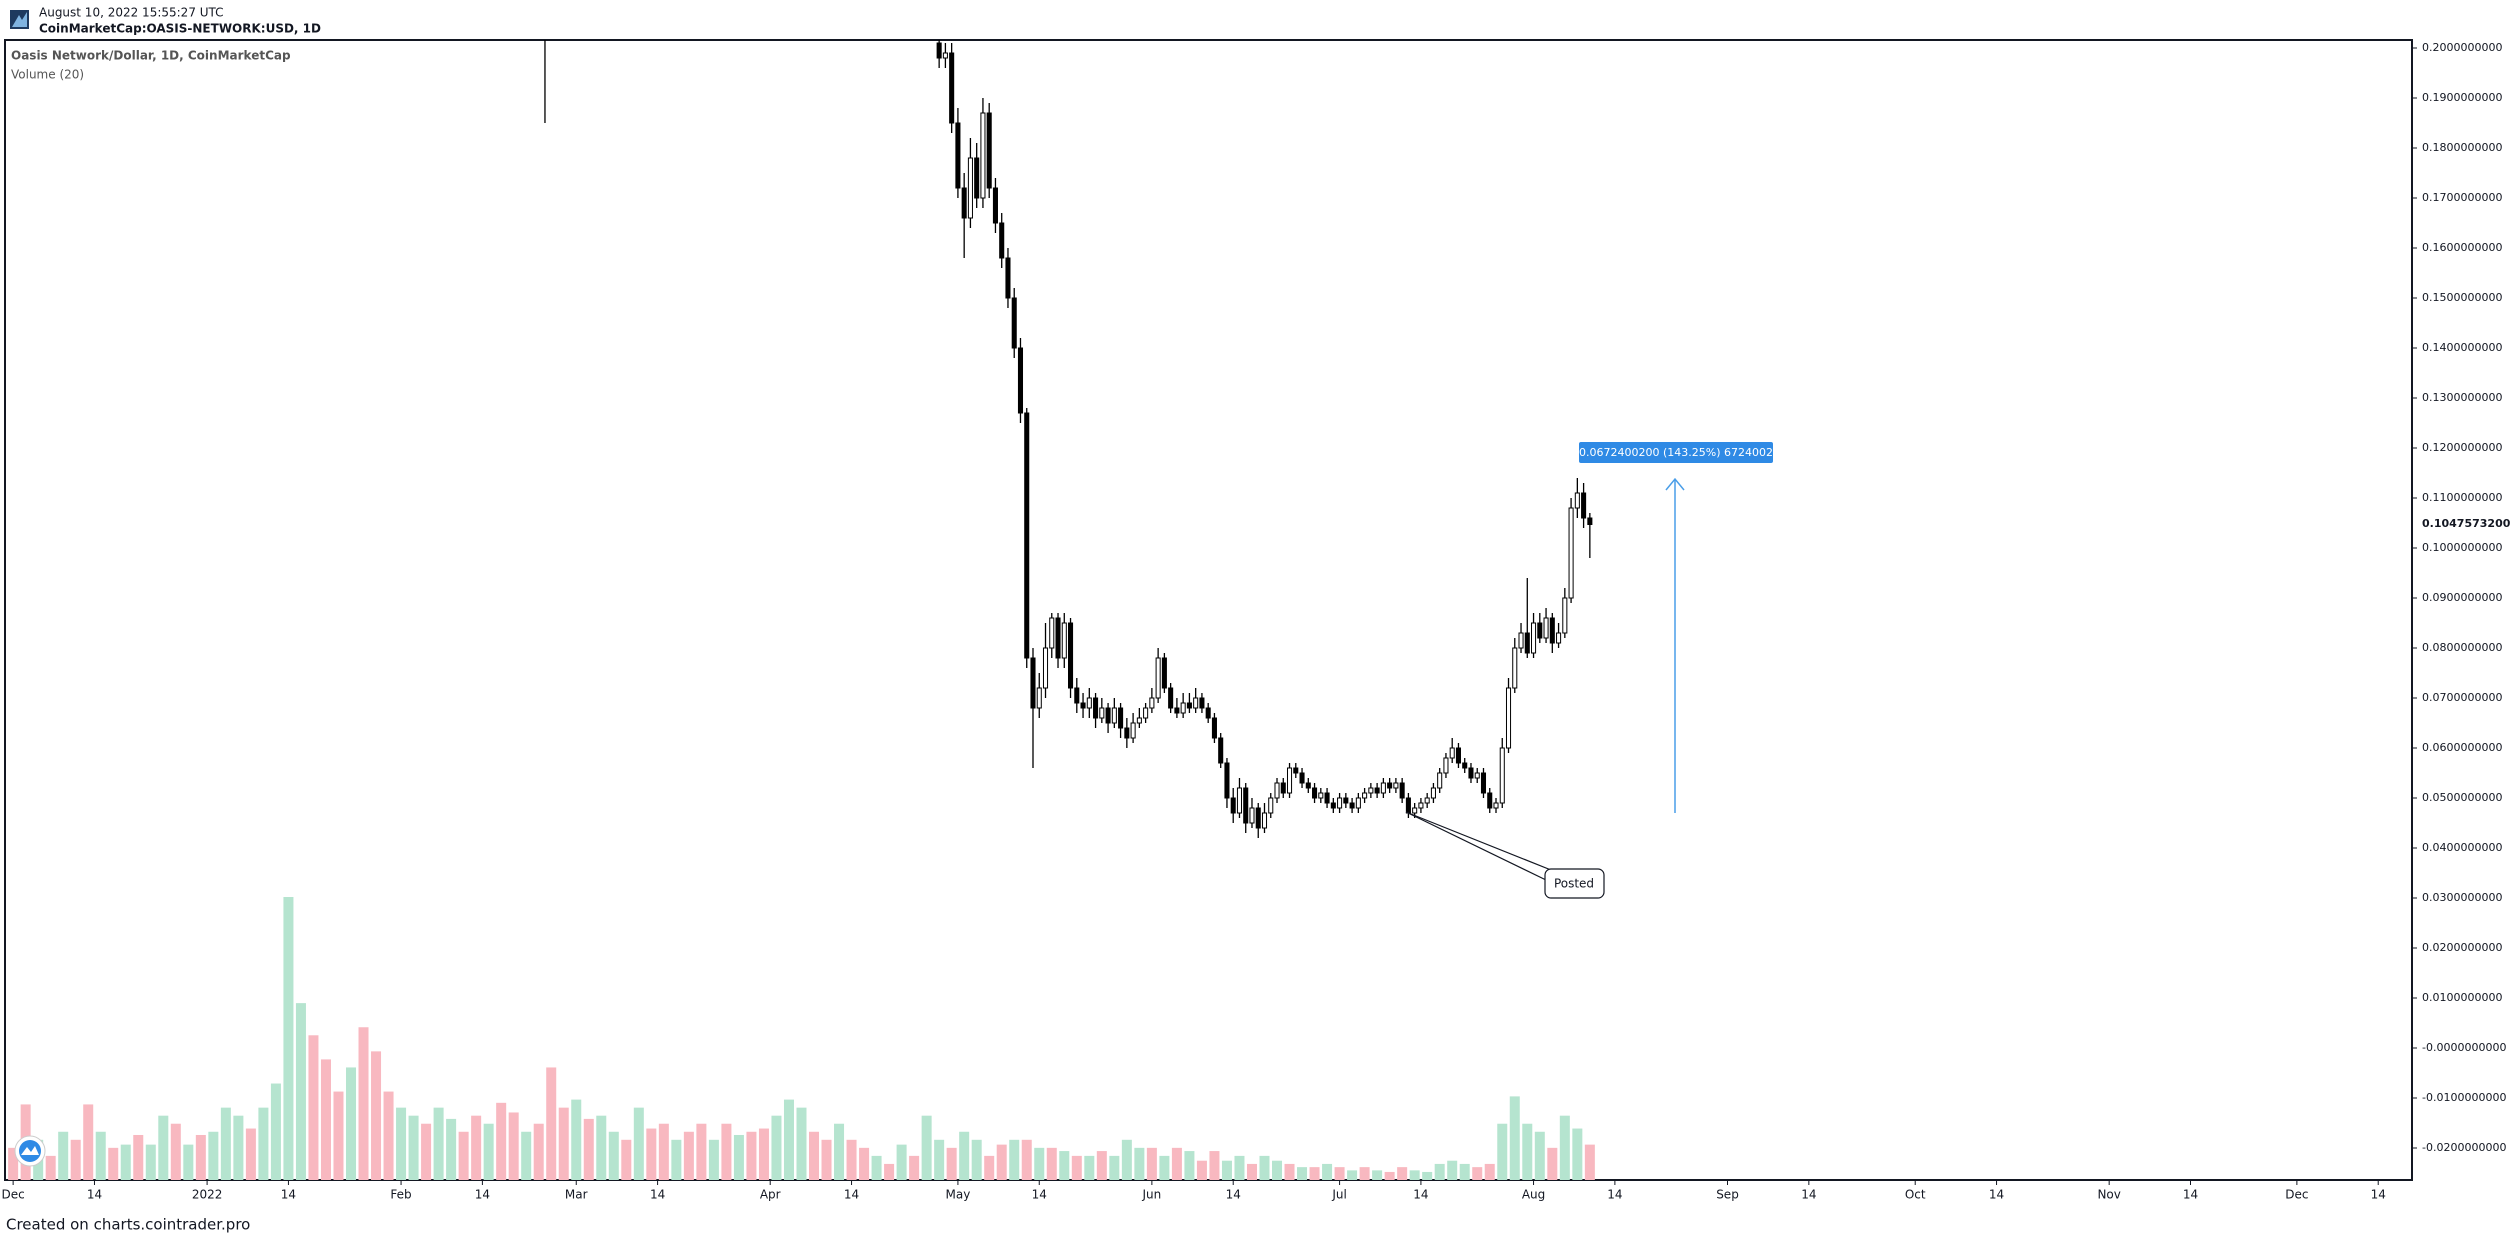  What do you see at coordinates (400, 1195) in the screenshot?
I see `x-tick-label: Feb` at bounding box center [400, 1195].